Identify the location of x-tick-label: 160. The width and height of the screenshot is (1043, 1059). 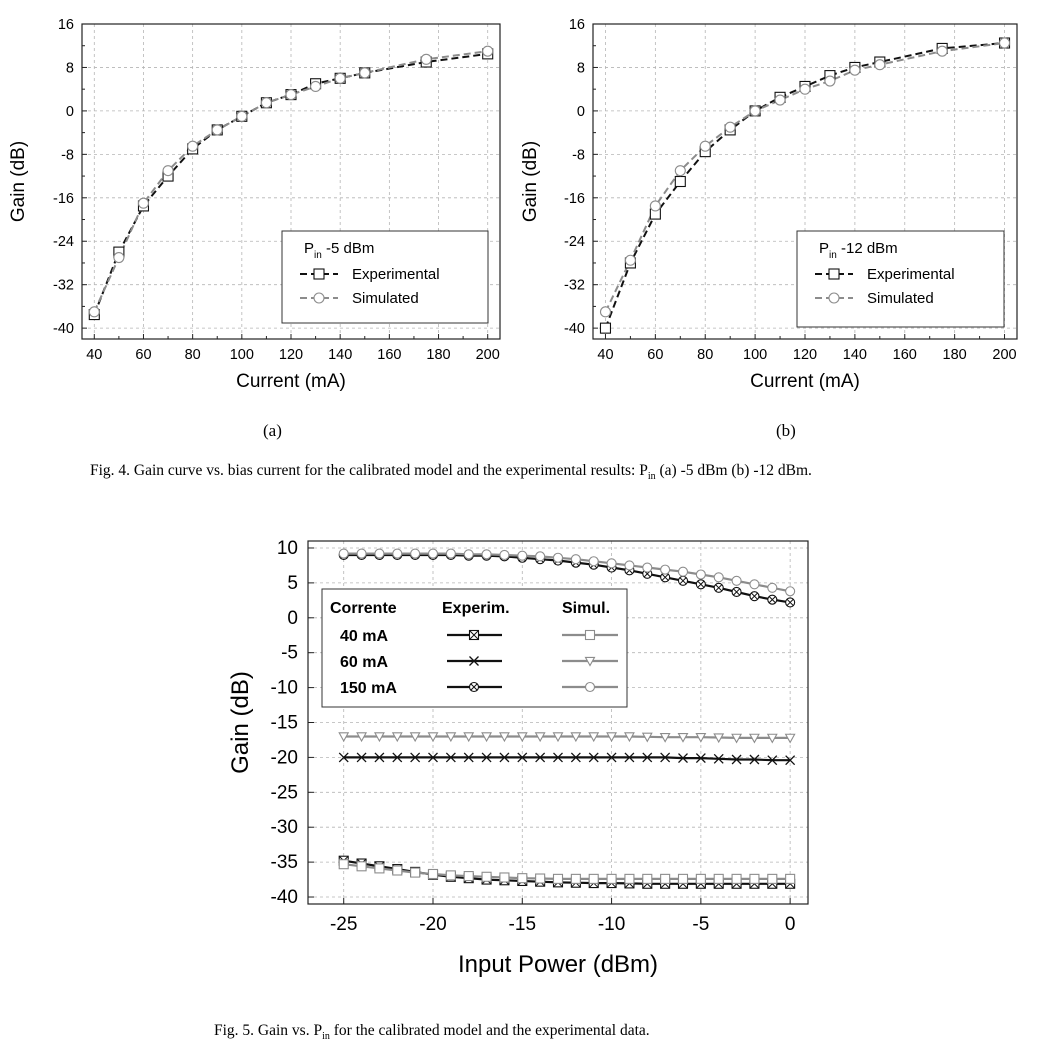
(389, 355).